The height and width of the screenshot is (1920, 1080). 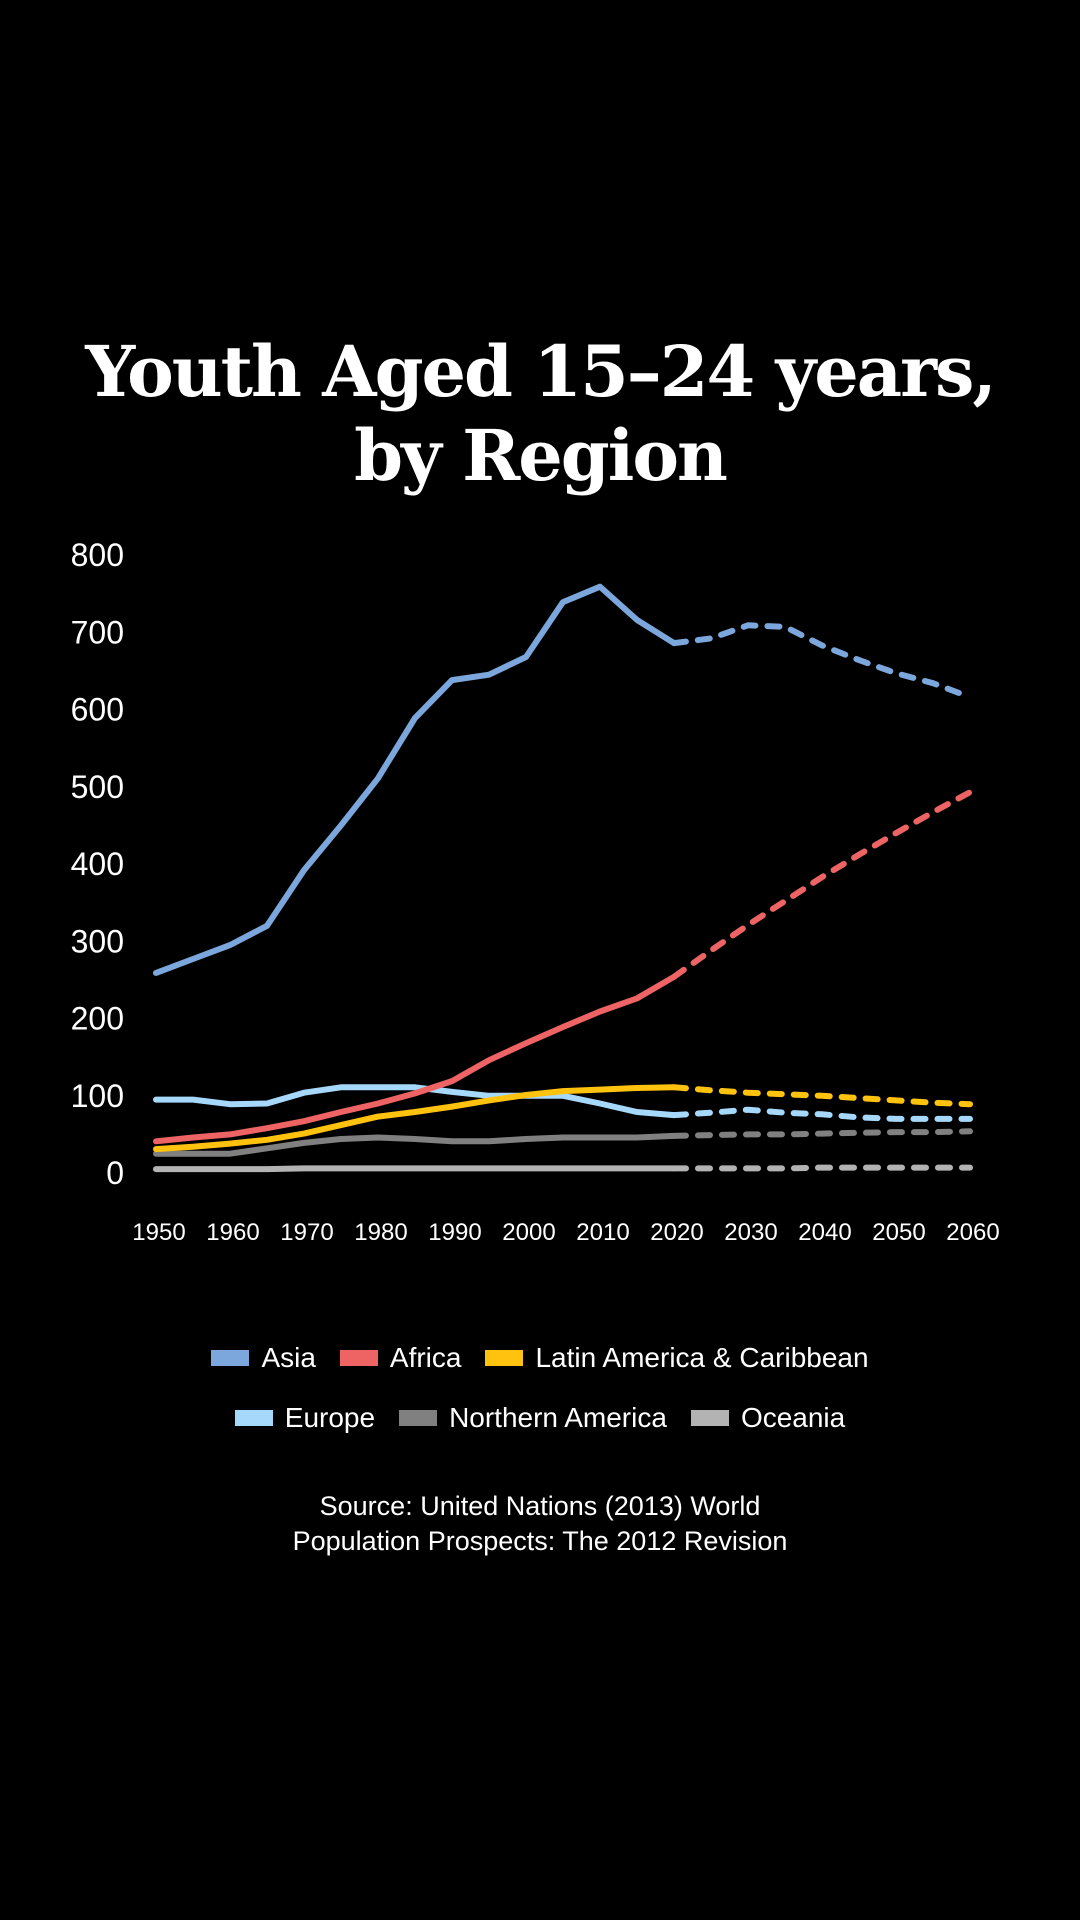 What do you see at coordinates (898, 1232) in the screenshot?
I see `x-tick-label: 2050` at bounding box center [898, 1232].